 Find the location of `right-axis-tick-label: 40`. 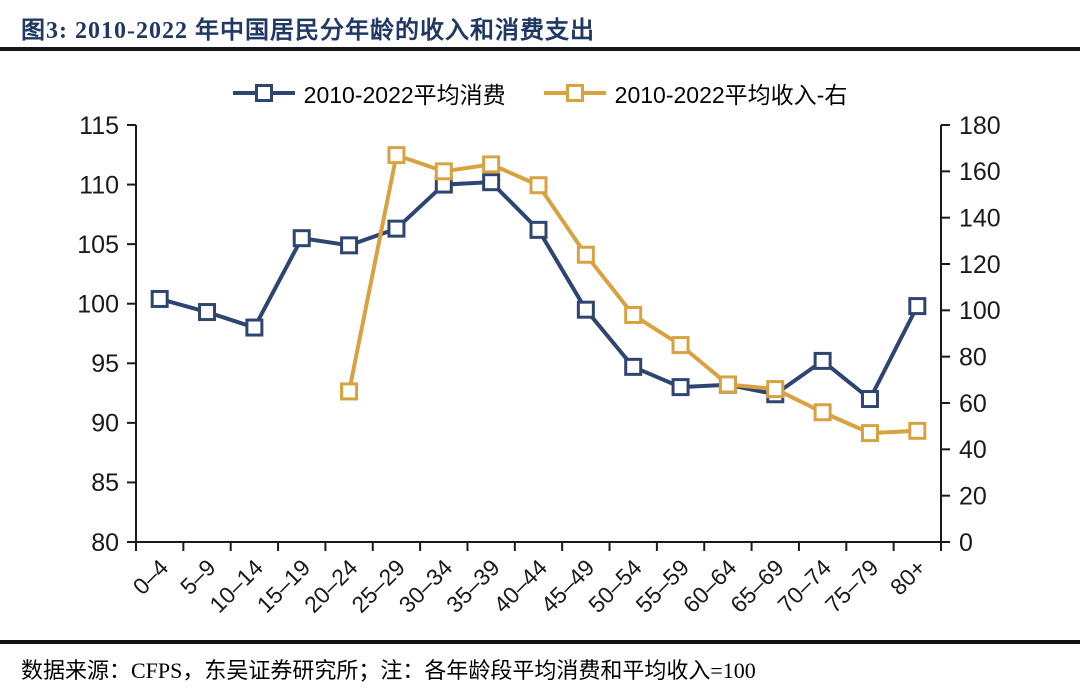

right-axis-tick-label: 40 is located at coordinates (973, 450).